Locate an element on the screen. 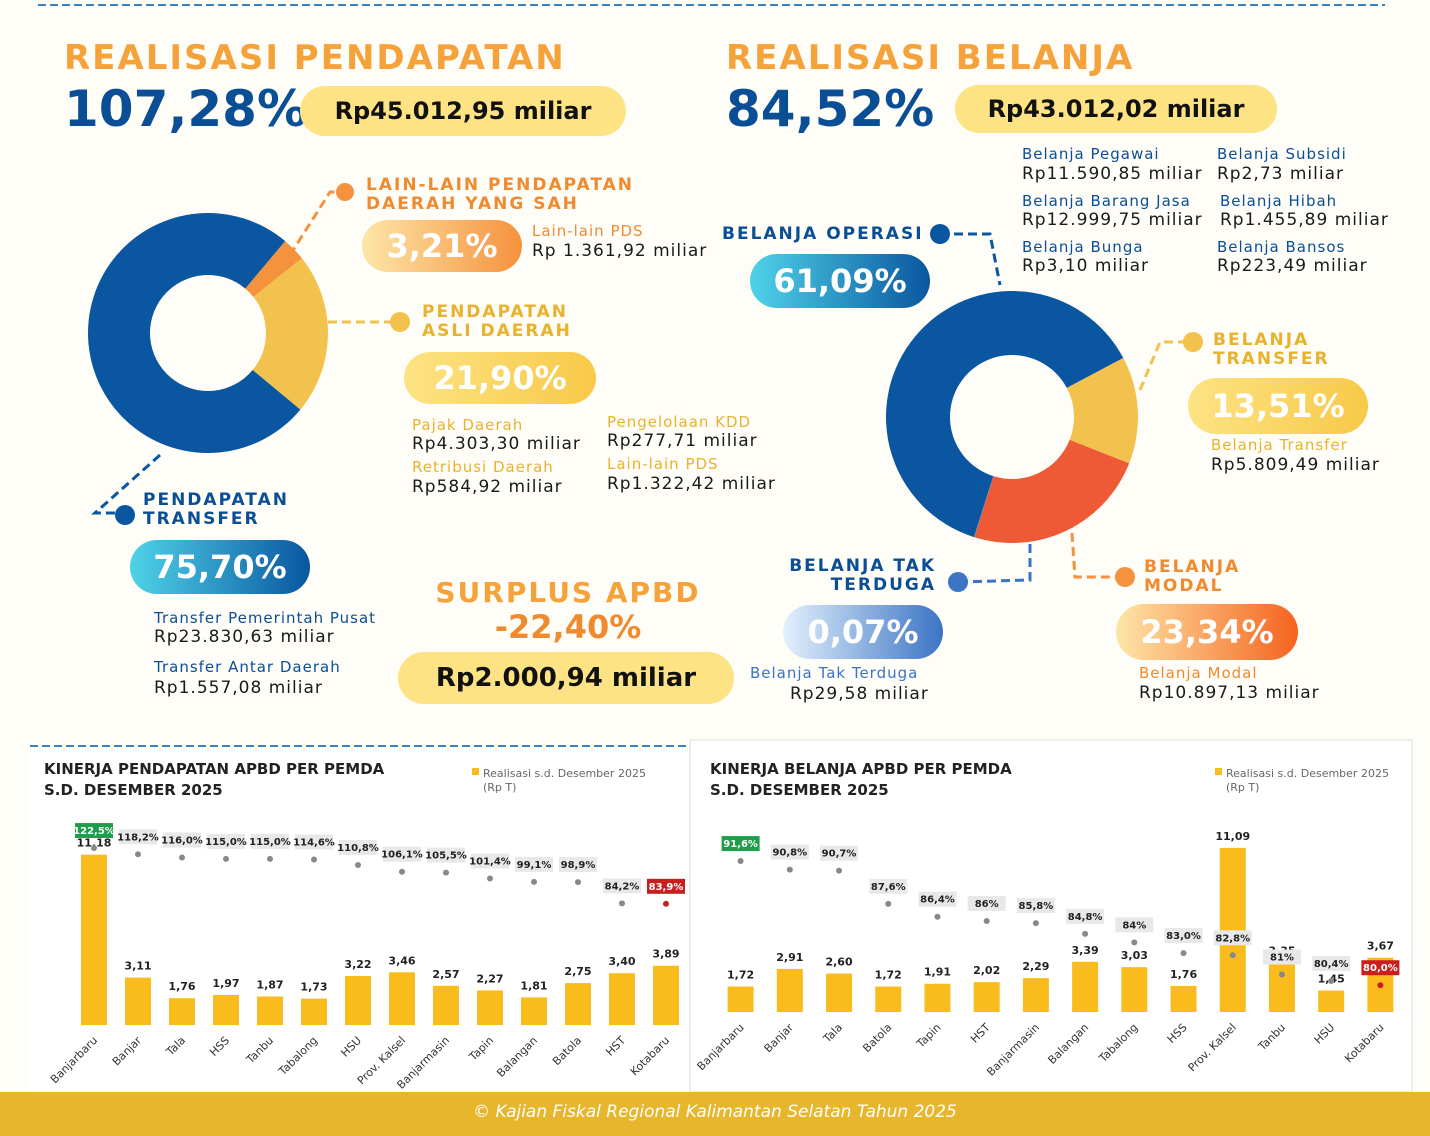  percent-label: 115,0% is located at coordinates (270, 842).